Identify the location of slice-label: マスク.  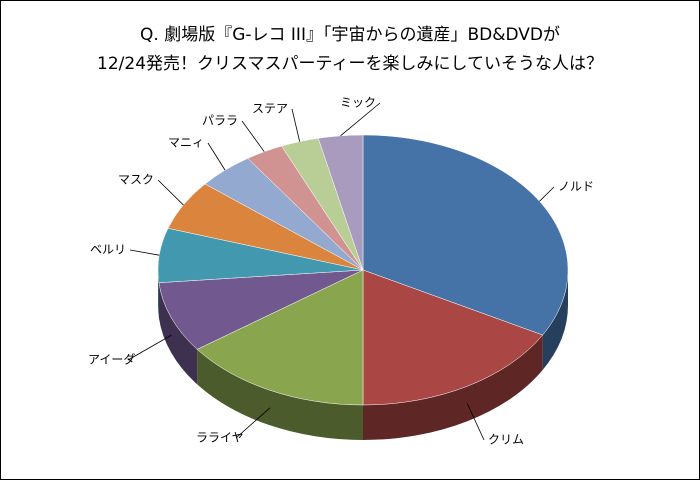
(136, 180).